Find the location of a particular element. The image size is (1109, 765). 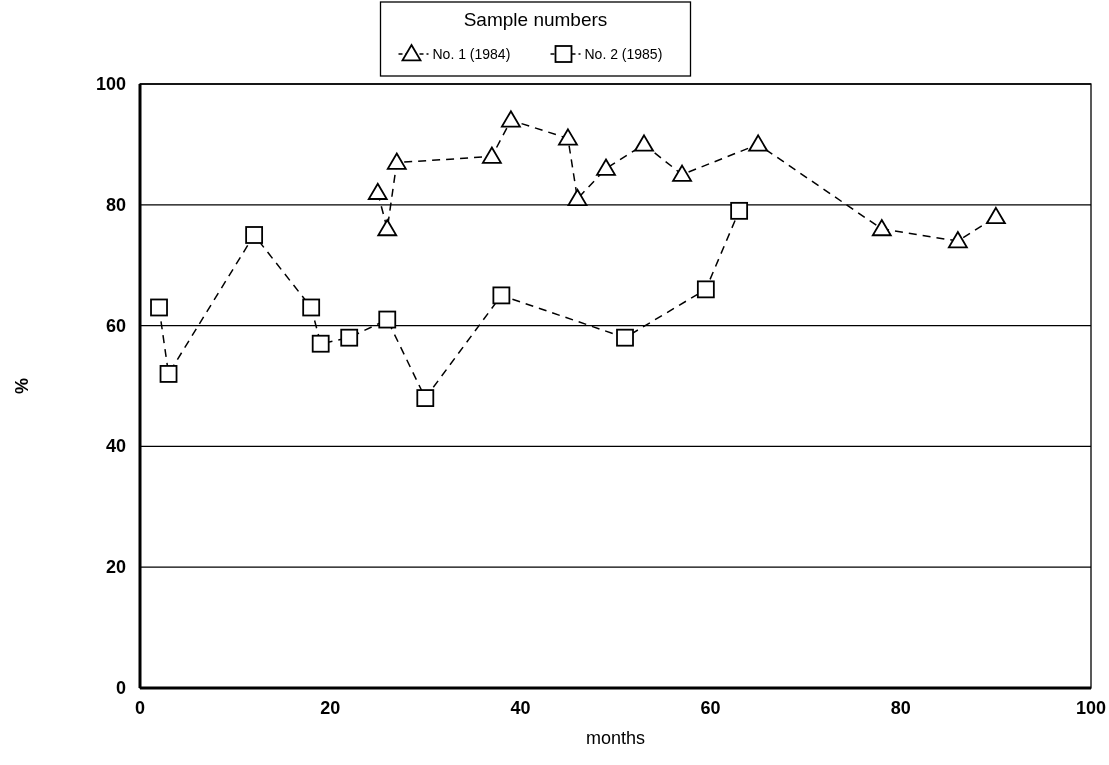

x-tick-label: 0 is located at coordinates (140, 708).